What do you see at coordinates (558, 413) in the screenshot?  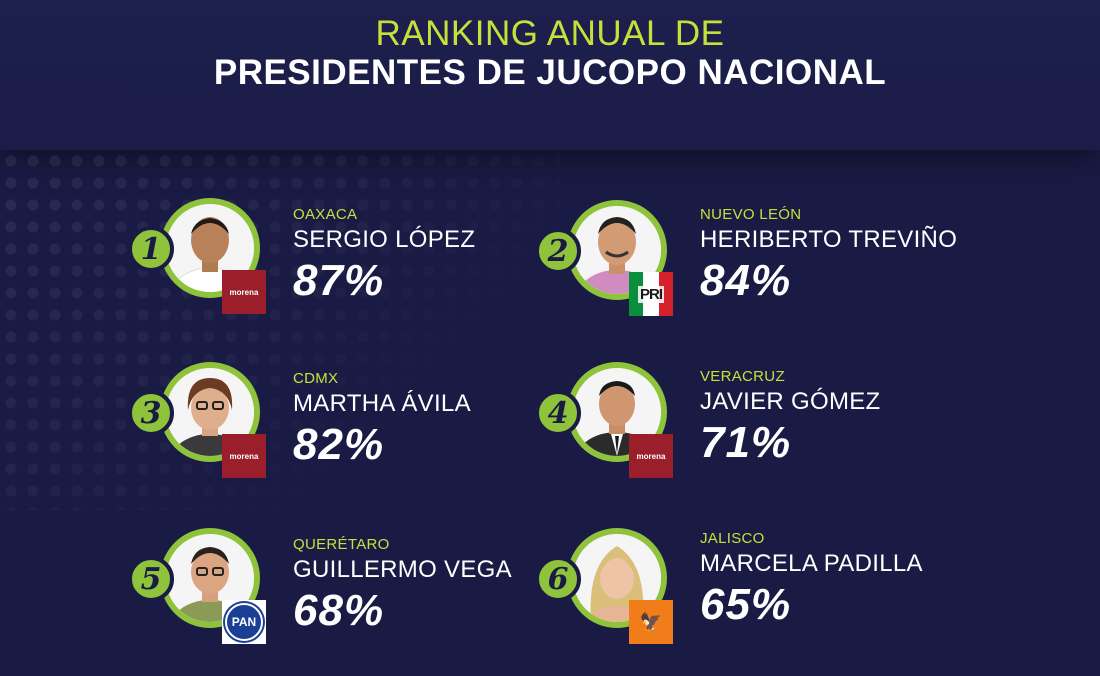 I see `rank-badge: 4` at bounding box center [558, 413].